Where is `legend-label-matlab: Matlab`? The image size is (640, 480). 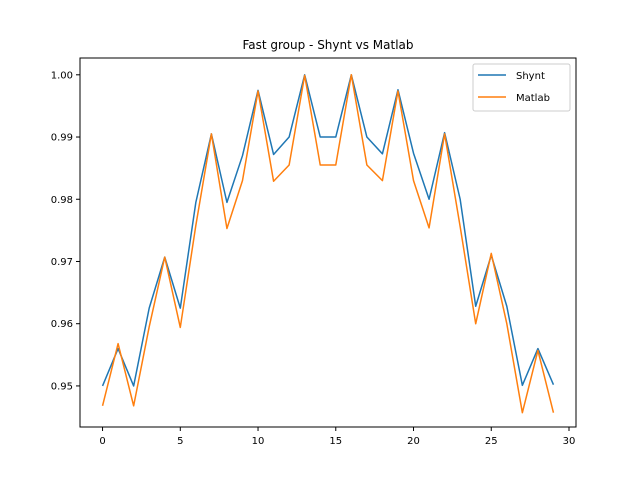 legend-label-matlab: Matlab is located at coordinates (533, 98).